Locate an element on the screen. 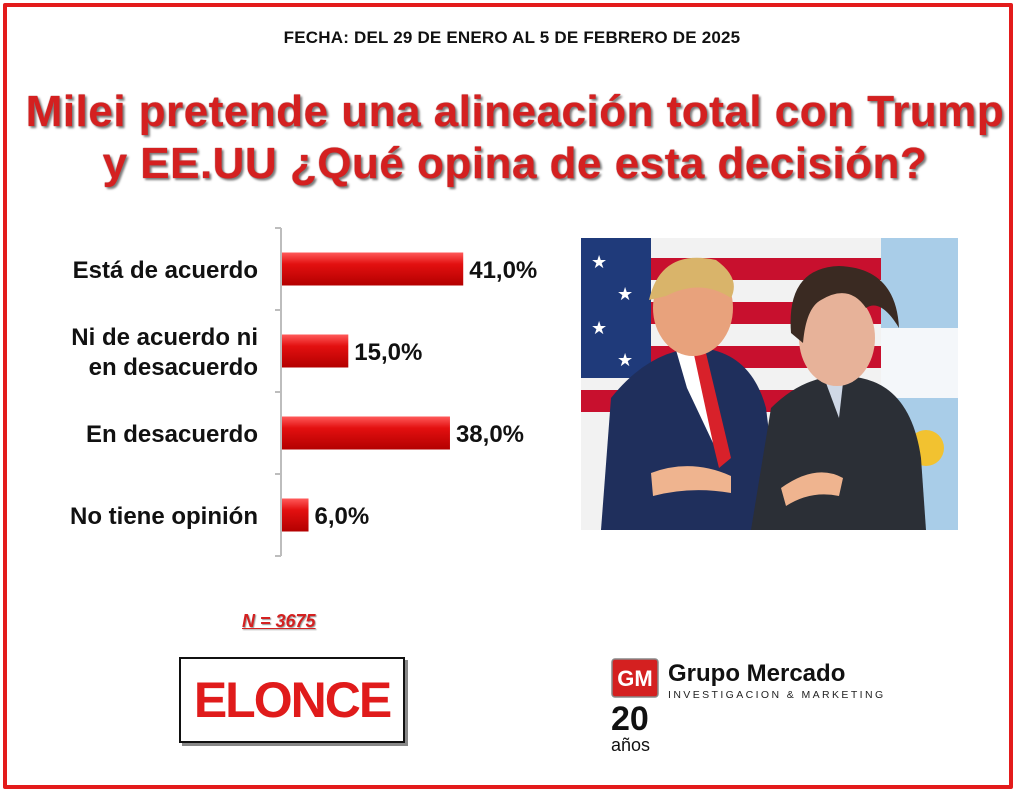  category-label-line: en desacuerdo is located at coordinates (173, 367).